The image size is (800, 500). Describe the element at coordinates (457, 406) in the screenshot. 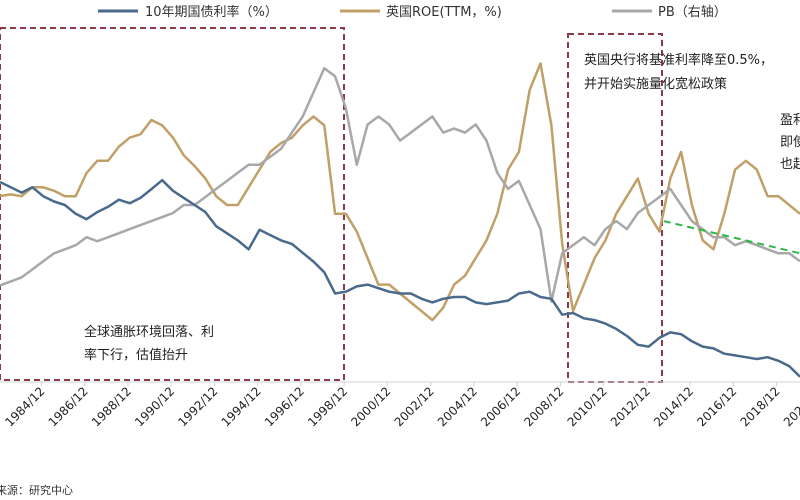

I see `x-tick-label: 2004/12` at that location.